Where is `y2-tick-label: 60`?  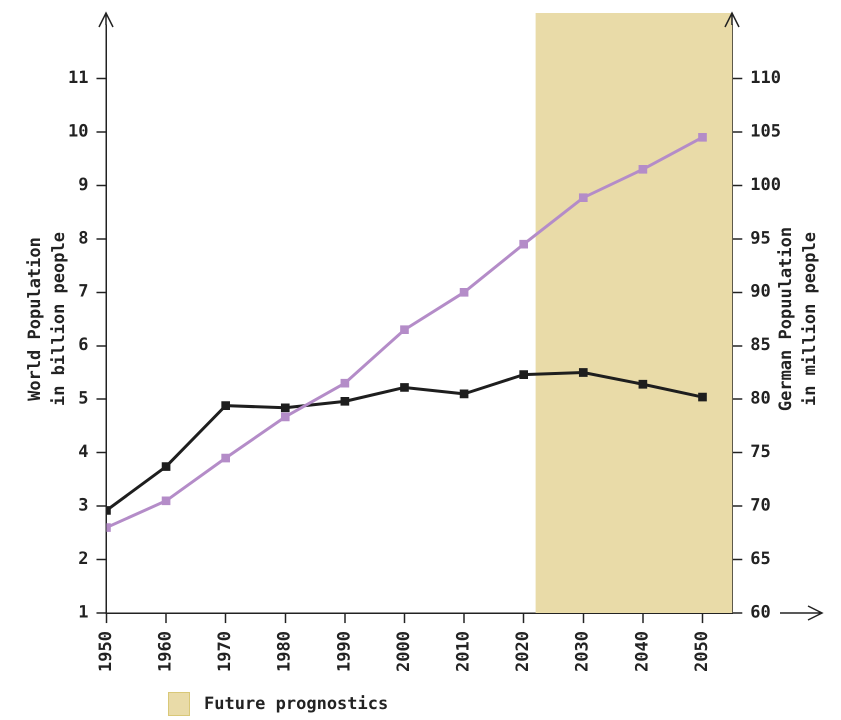 y2-tick-label: 60 is located at coordinates (760, 612).